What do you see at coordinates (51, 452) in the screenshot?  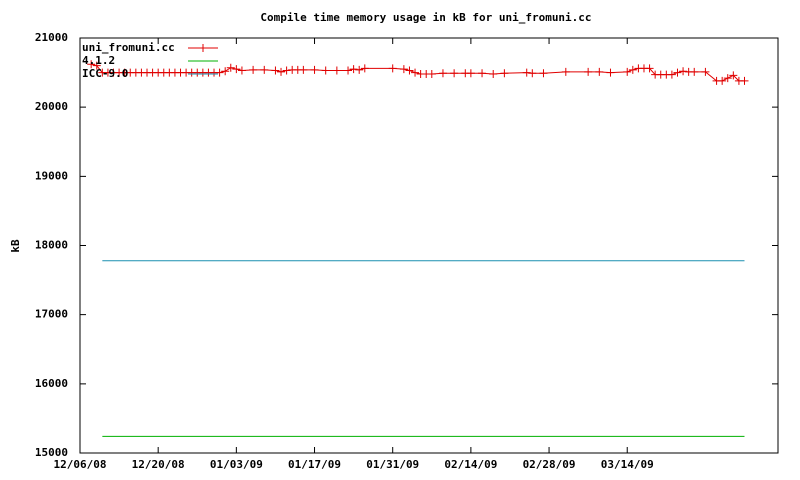 I see `y-tick-label: 15000` at bounding box center [51, 452].